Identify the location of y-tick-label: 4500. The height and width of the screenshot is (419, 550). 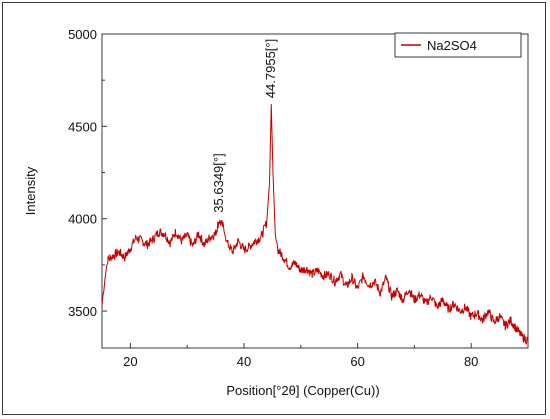
(82, 126).